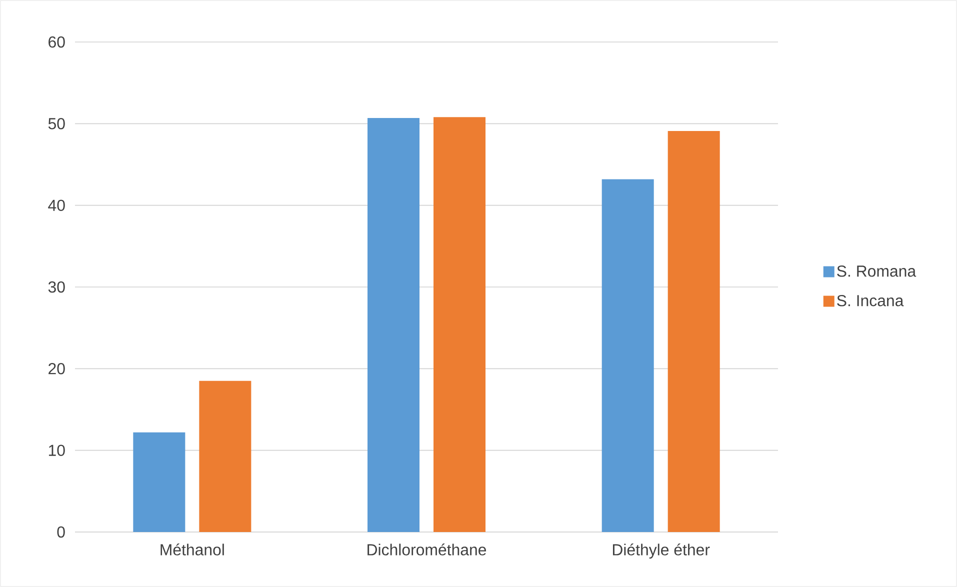 This screenshot has height=587, width=957. Describe the element at coordinates (192, 550) in the screenshot. I see `x-tick-label: Méthanol` at that location.